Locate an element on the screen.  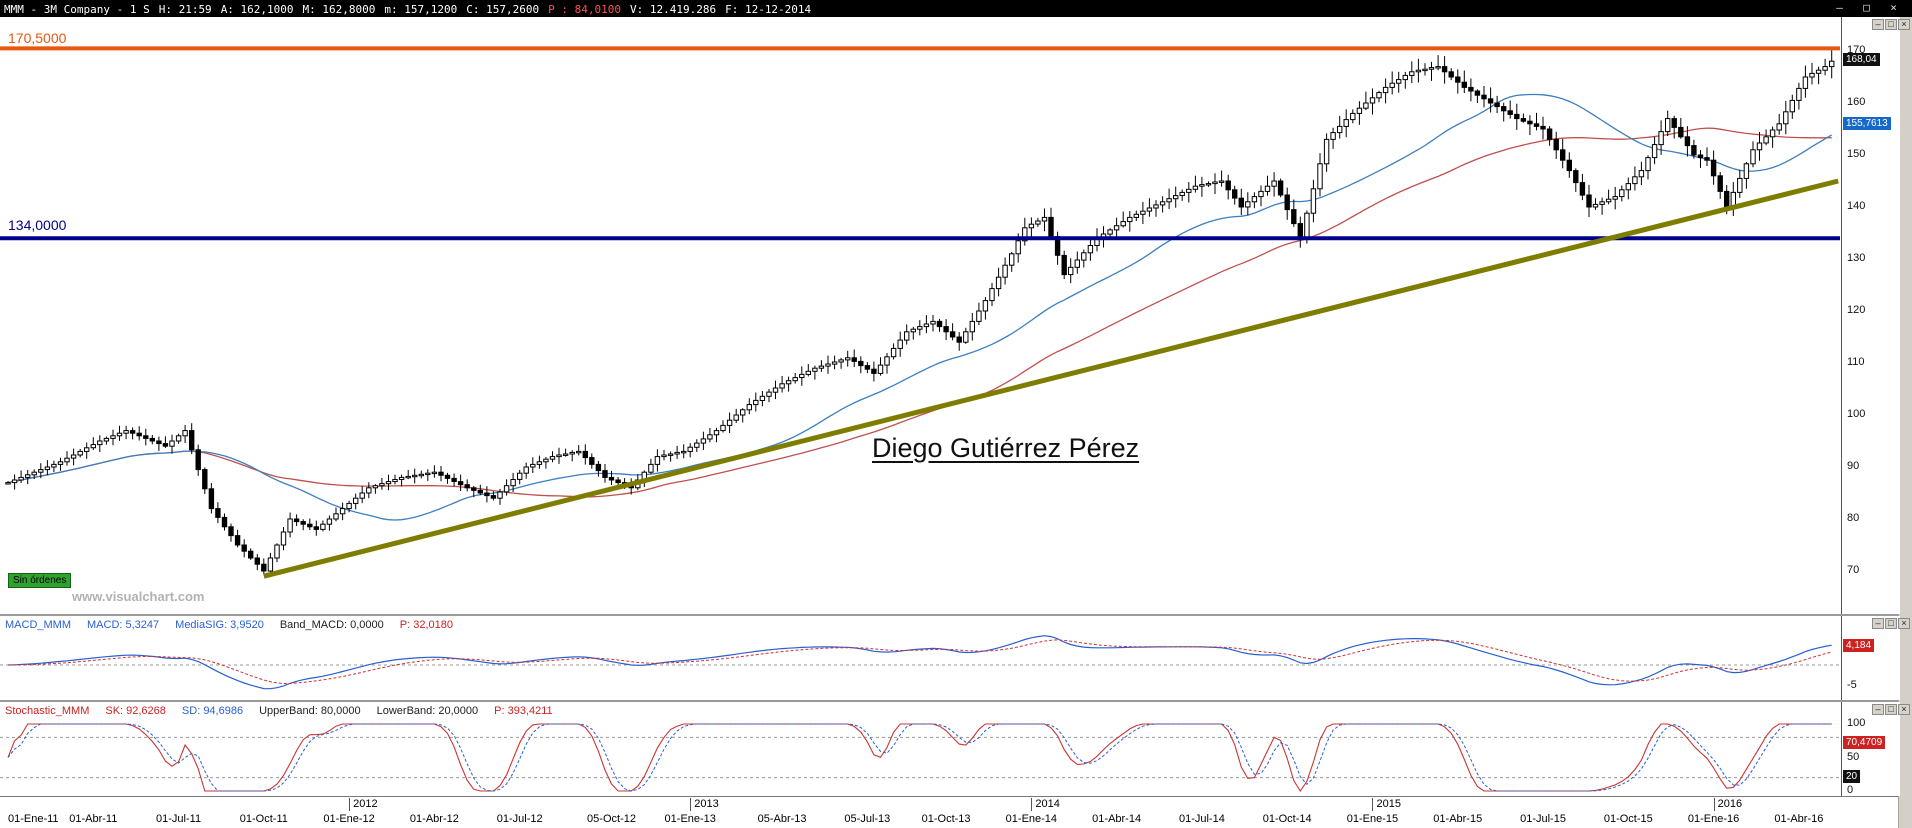
price-tick-label: 160 is located at coordinates (1856, 102).